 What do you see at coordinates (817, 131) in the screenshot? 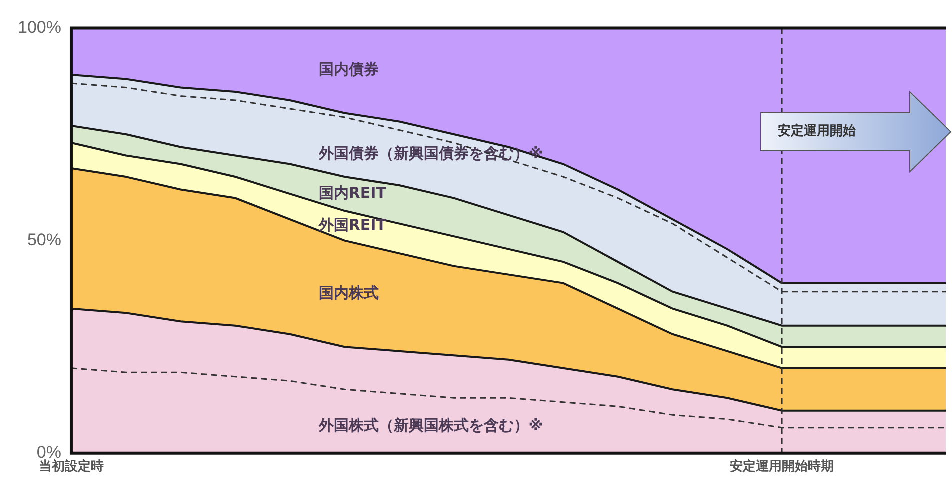
I see `annotation: 安定運用開始` at bounding box center [817, 131].